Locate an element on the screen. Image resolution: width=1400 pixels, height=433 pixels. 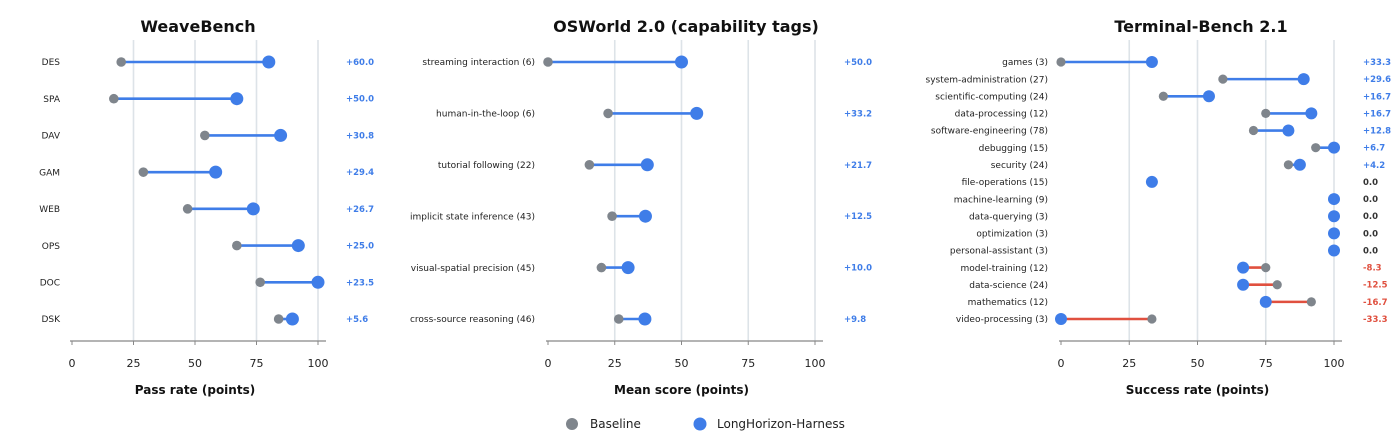
legend-baseline-label: Baseline is located at coordinates (615, 424).